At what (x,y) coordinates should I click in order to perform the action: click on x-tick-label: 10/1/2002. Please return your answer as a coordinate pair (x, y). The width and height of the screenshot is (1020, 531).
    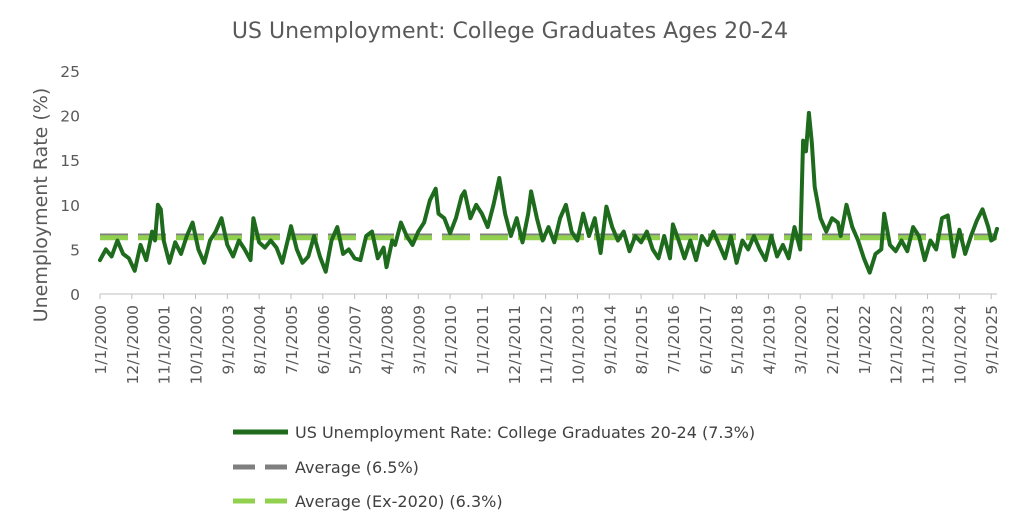
    Looking at the image, I should click on (196, 344).